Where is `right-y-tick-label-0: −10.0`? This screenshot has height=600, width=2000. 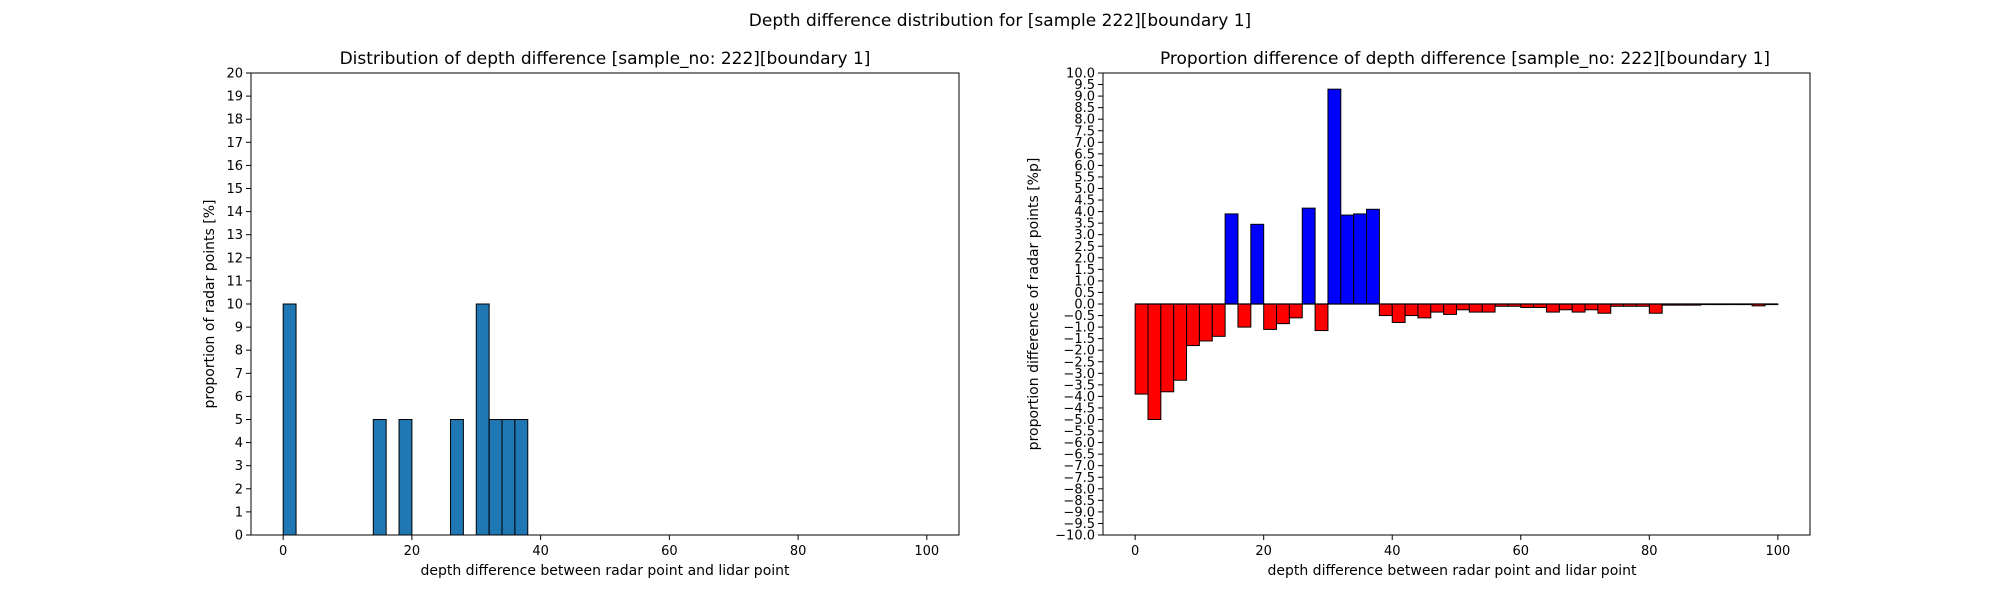
right-y-tick-label-0: −10.0 is located at coordinates (1075, 536).